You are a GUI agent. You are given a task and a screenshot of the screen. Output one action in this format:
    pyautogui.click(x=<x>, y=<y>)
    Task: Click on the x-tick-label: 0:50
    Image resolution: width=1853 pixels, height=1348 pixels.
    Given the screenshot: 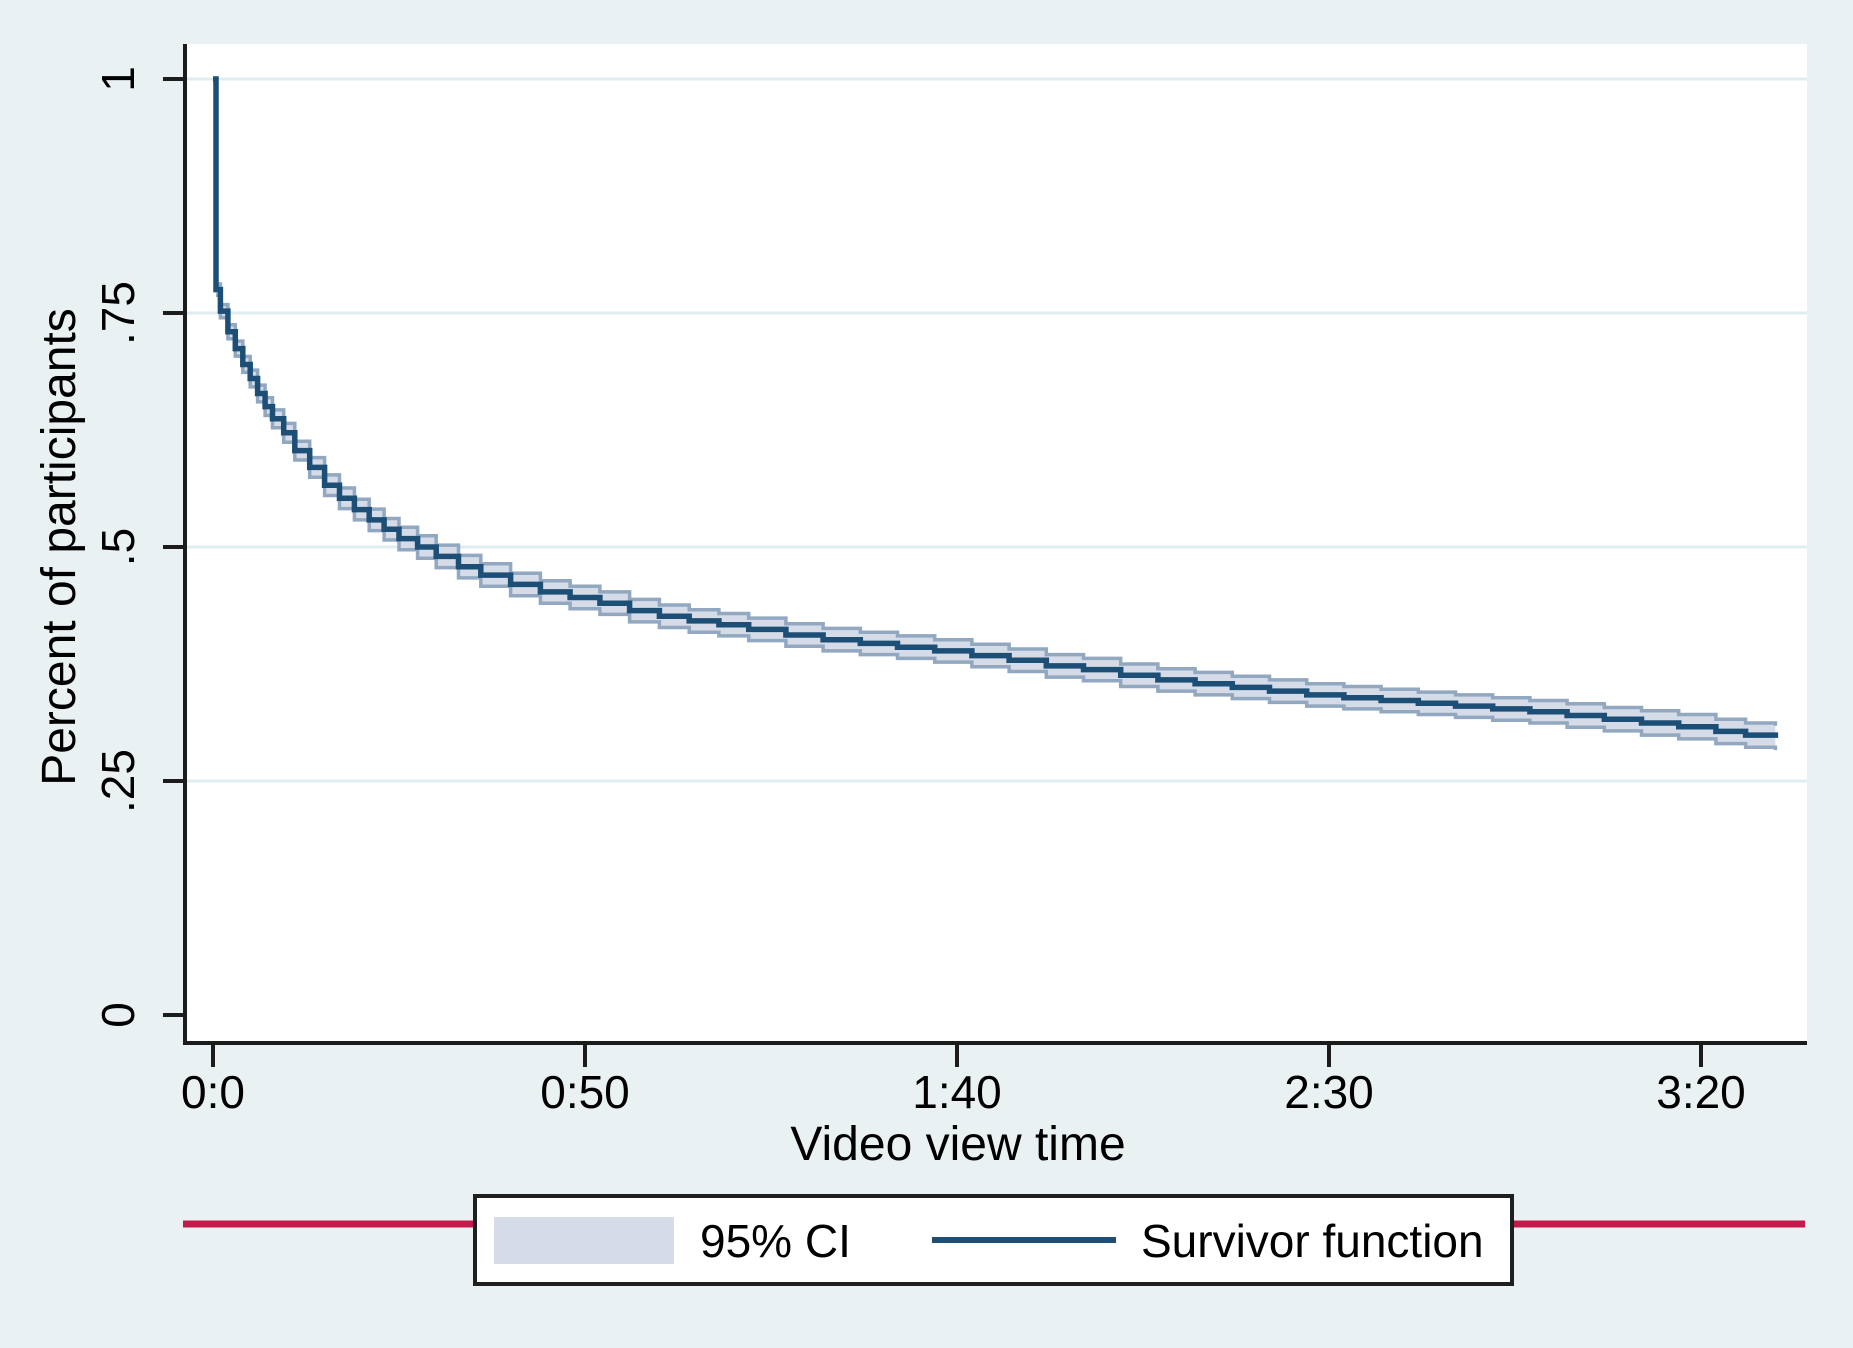 What is the action you would take?
    pyautogui.click(x=585, y=1092)
    